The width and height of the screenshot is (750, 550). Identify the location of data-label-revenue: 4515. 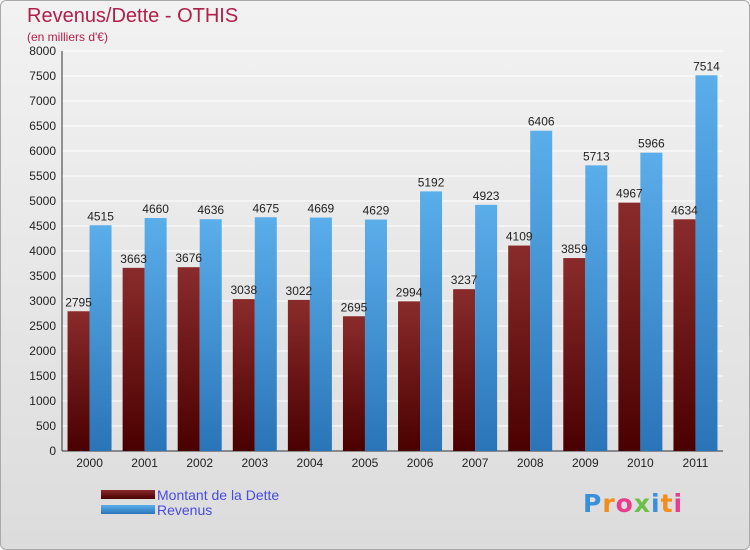
(100, 216).